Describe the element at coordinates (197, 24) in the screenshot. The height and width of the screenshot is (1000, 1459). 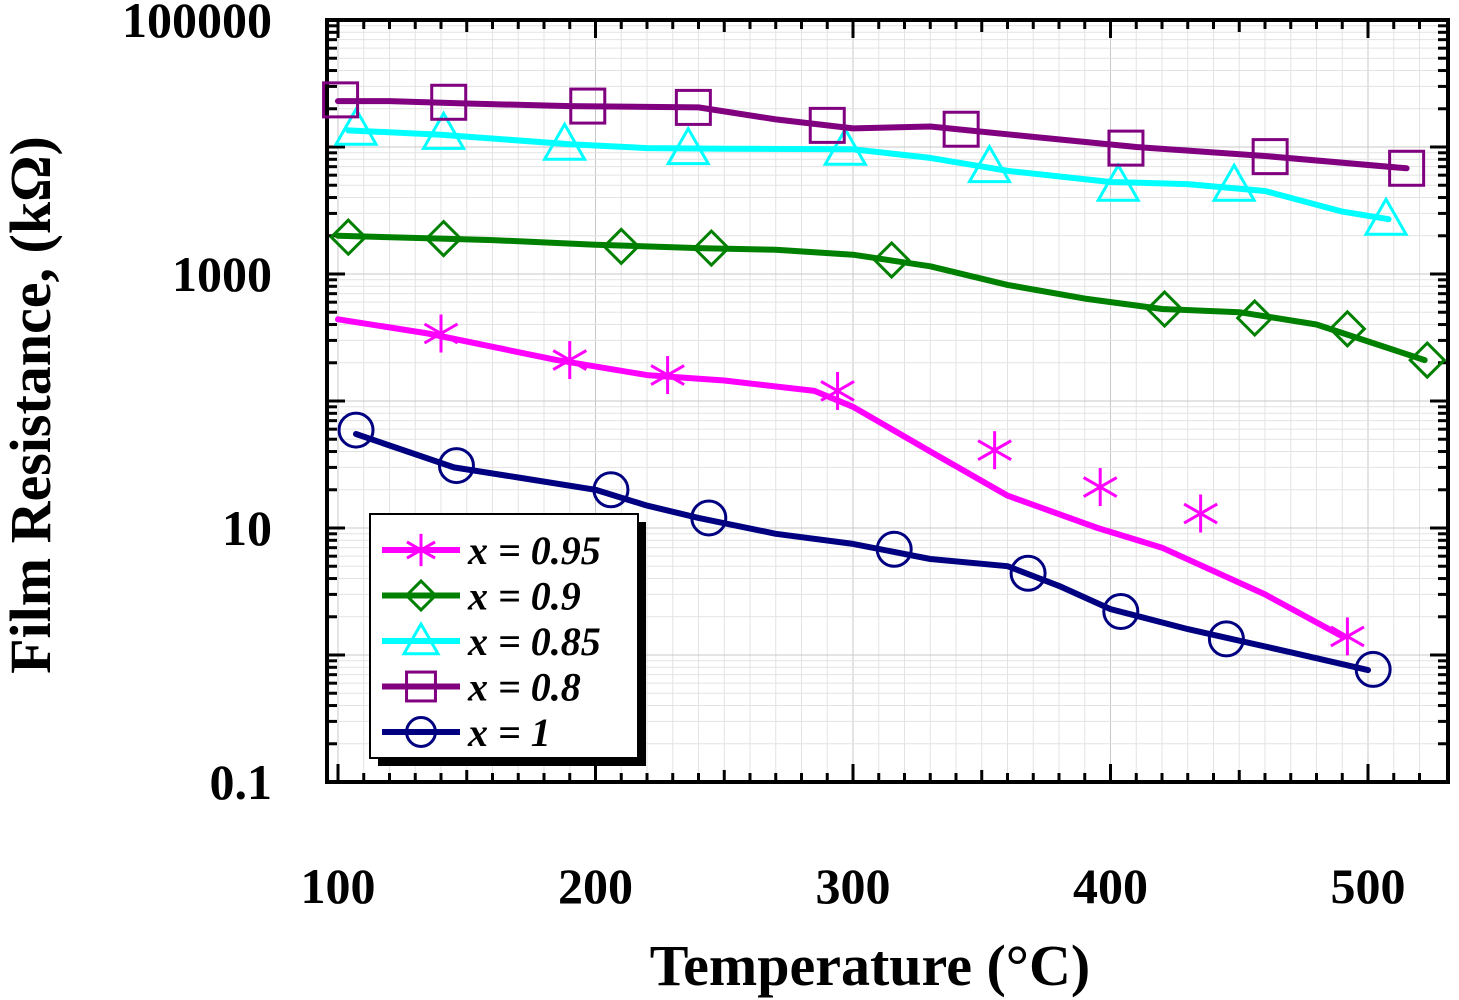
I see `y-tick-label: 100000` at that location.